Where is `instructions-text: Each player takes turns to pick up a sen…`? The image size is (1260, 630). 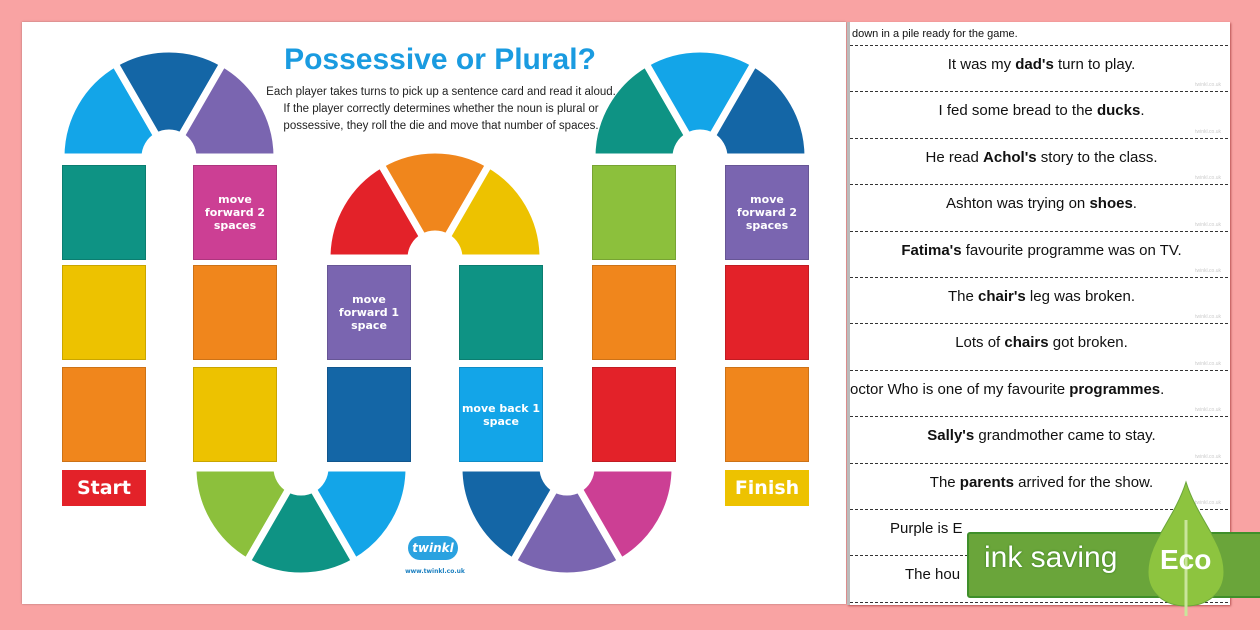 instructions-text: Each player takes turns to pick up a sen… is located at coordinates (441, 109).